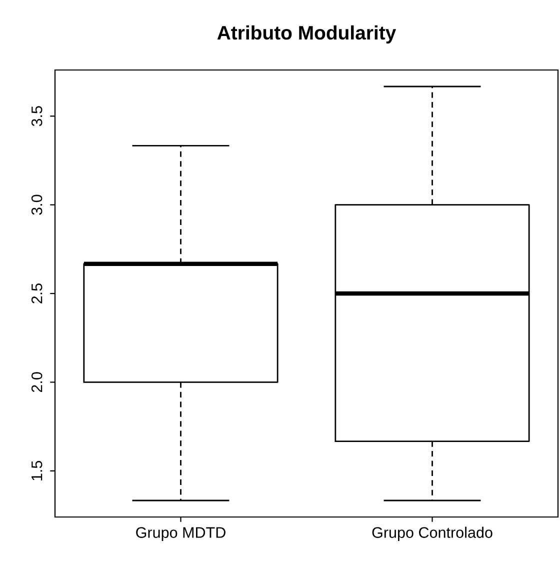 Image resolution: width=560 pixels, height=561 pixels. What do you see at coordinates (36, 382) in the screenshot?
I see `y-tick-label: 2.0` at bounding box center [36, 382].